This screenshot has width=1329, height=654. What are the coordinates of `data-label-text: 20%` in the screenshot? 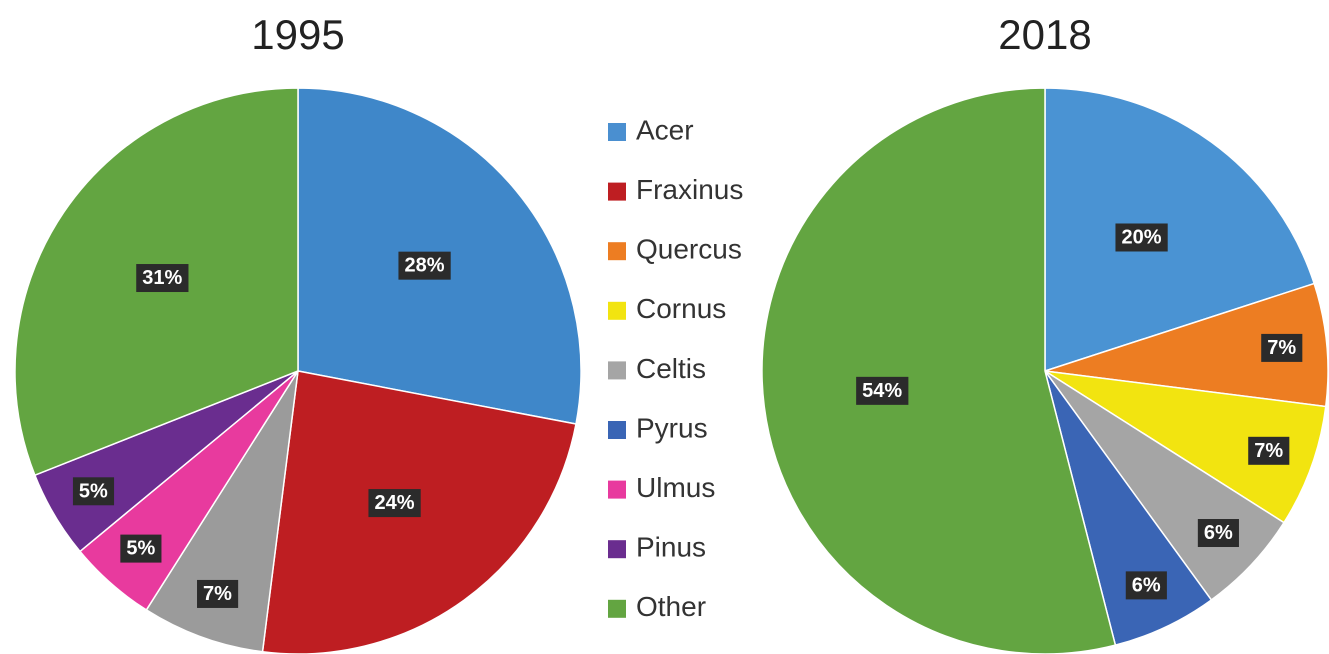 It's located at (1141, 237).